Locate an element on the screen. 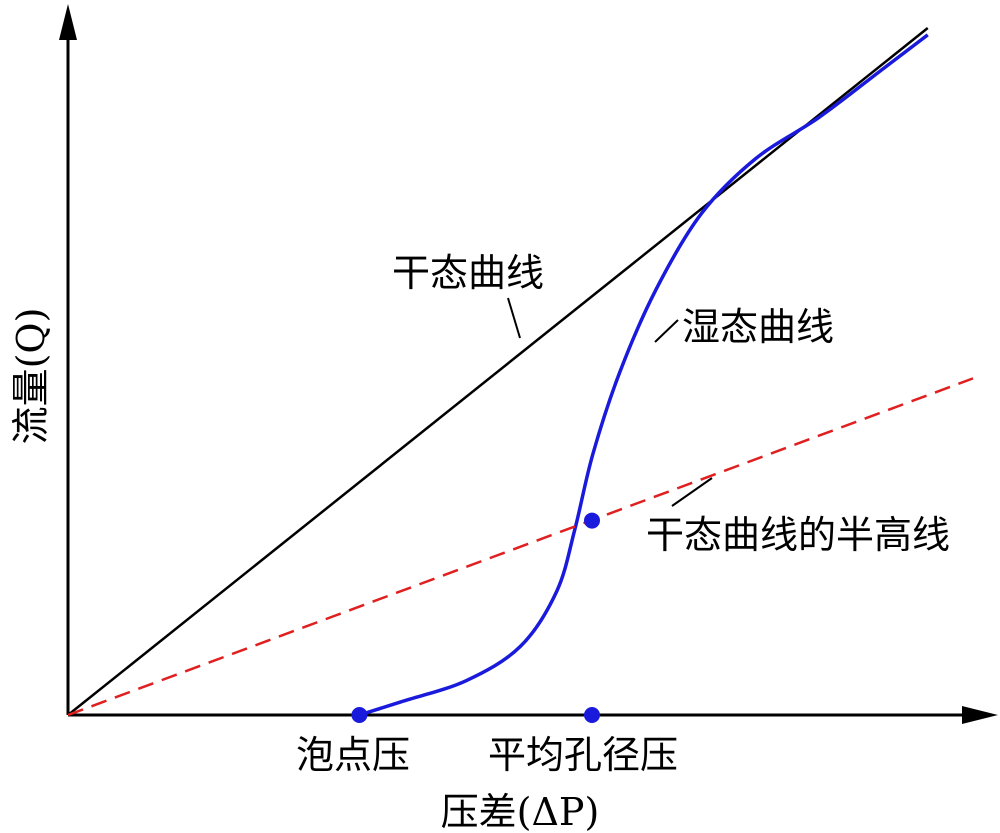 The image size is (1000, 833). mean-pore-marker is located at coordinates (591, 715).